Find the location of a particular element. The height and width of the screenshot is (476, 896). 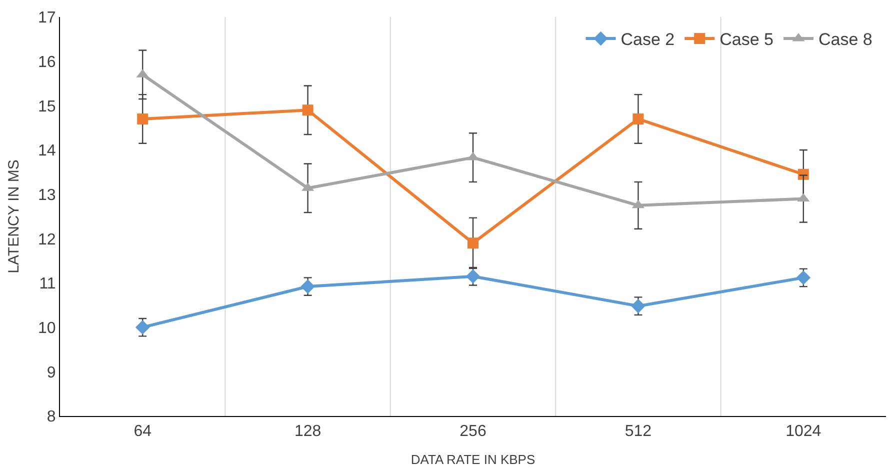

y-tick-label: 12 is located at coordinates (47, 239).